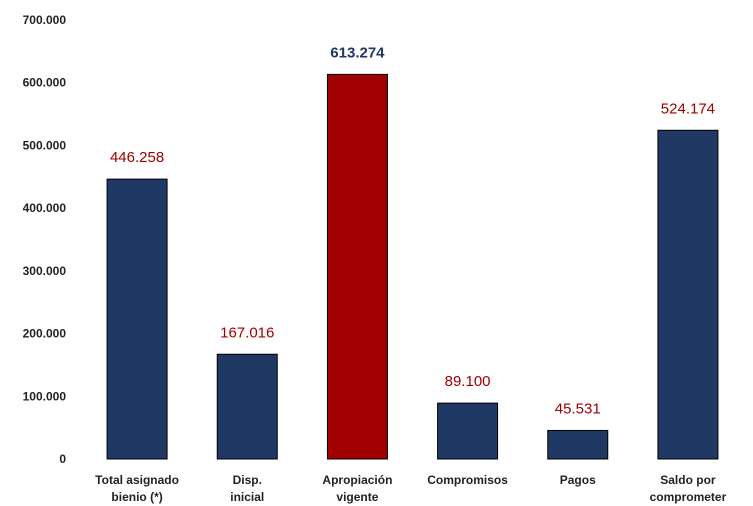 The image size is (753, 506). I want to click on y-tick-label: 400.000, so click(45, 208).